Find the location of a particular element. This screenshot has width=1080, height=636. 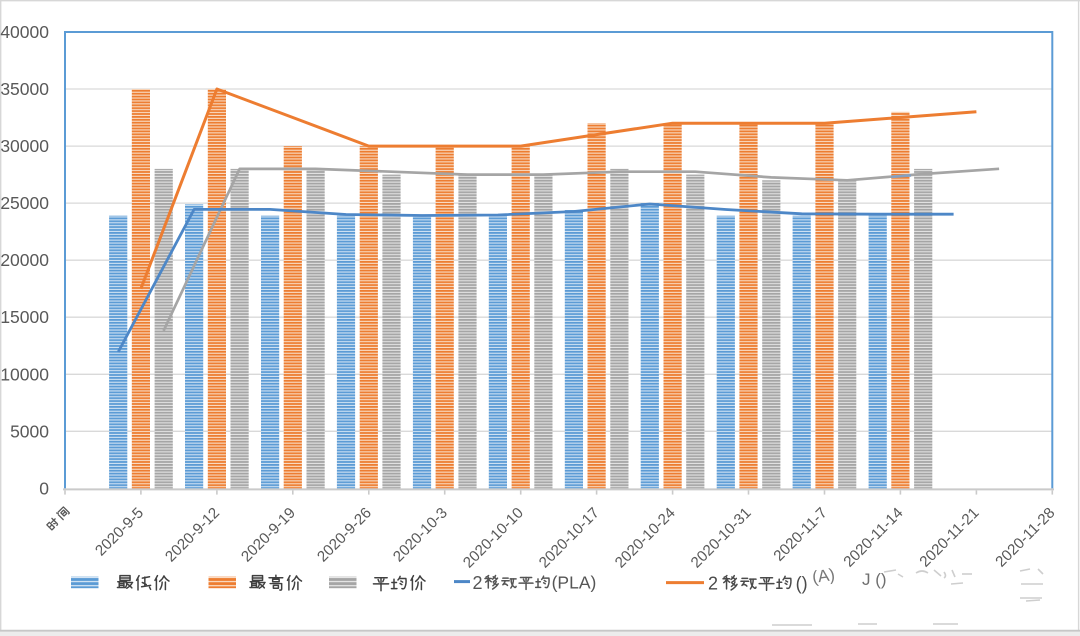

svg-text: (A) is located at coordinates (823, 576).